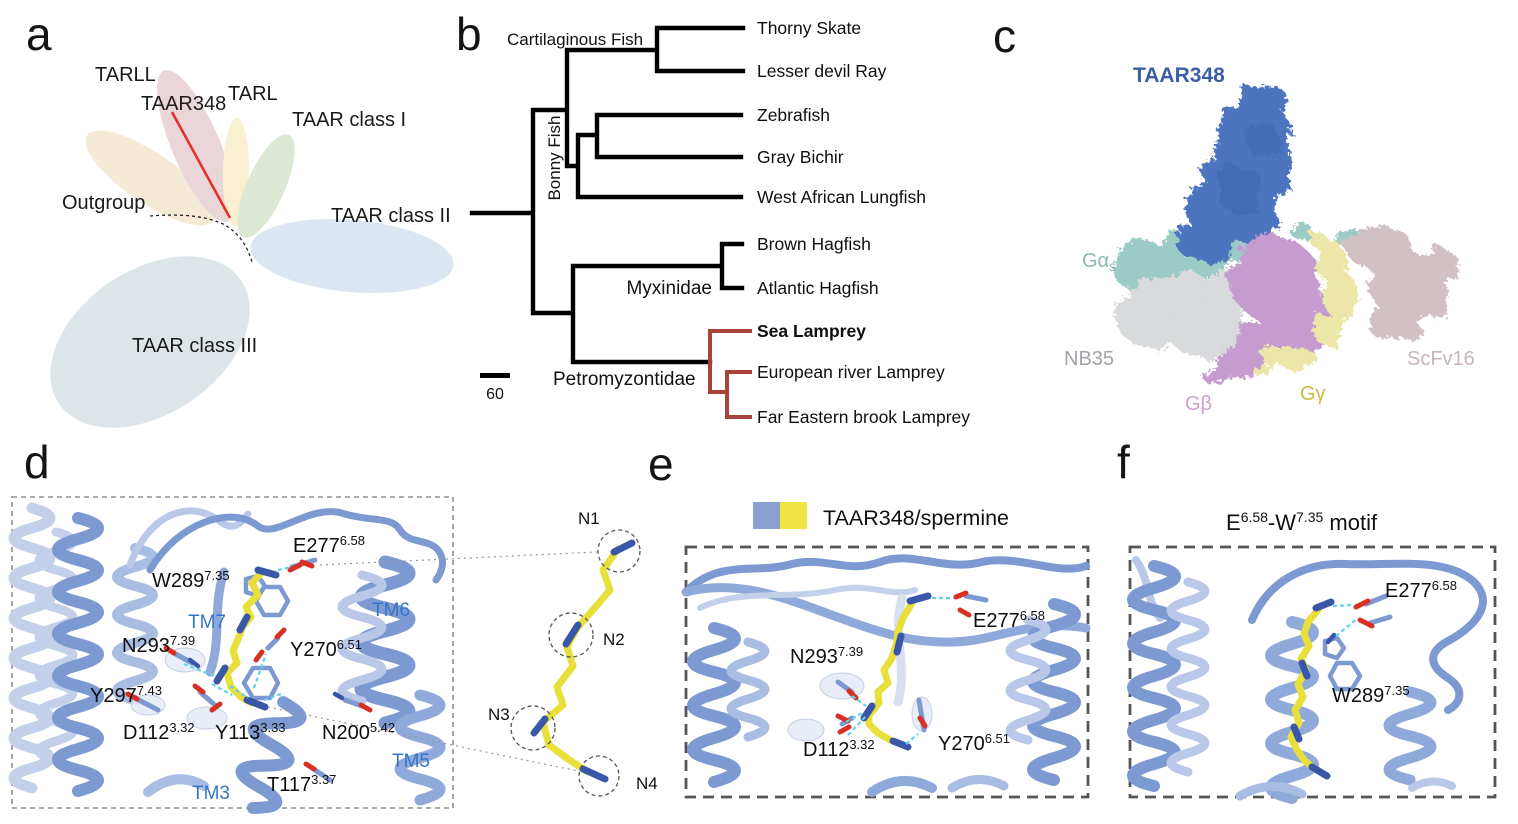 This screenshot has height=824, width=1518. What do you see at coordinates (1313, 394) in the screenshot?
I see `label-ggamma: Gγ` at bounding box center [1313, 394].